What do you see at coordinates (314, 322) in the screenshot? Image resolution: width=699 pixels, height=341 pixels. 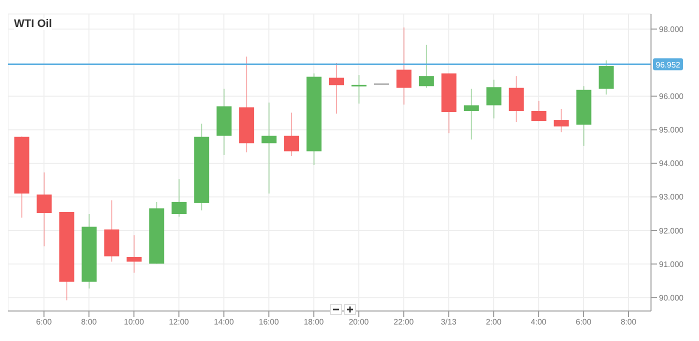 I see `x-tick-label: 18:00` at bounding box center [314, 322].